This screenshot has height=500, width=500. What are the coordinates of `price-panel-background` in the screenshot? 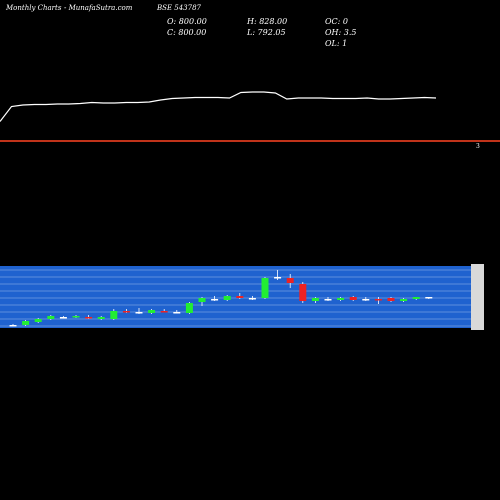 It's located at (235, 297).